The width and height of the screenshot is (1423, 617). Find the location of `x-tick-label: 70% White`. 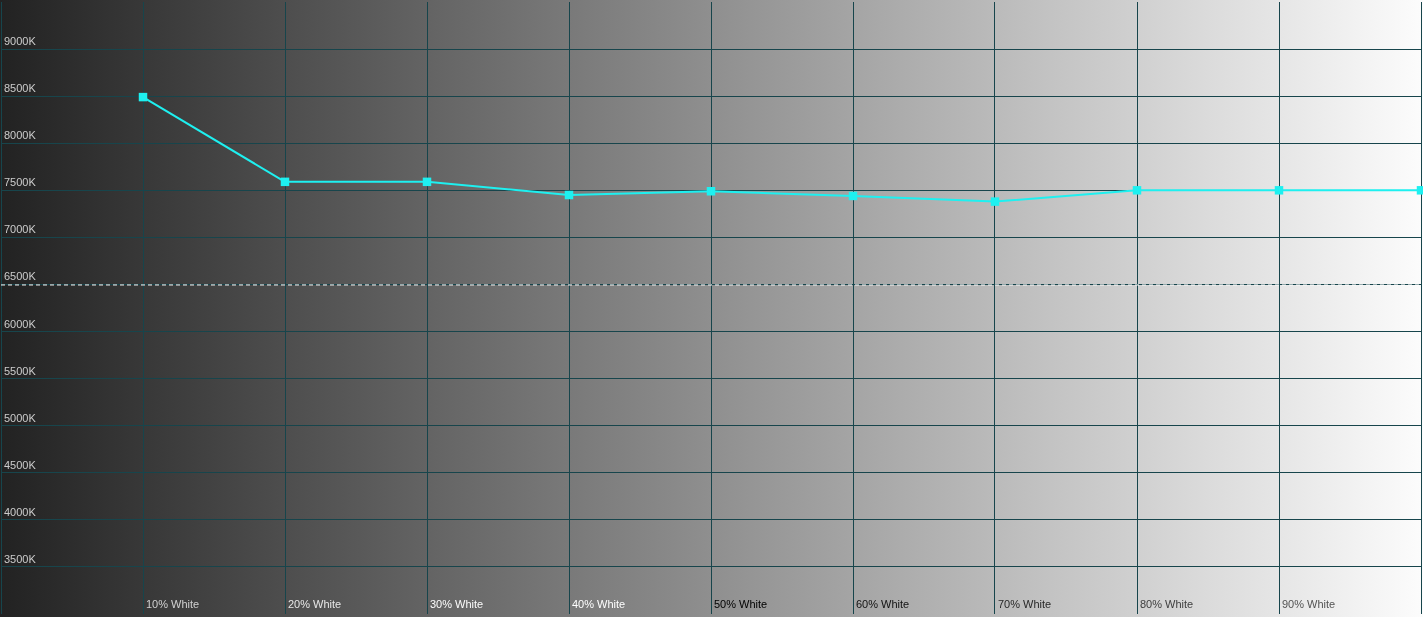

x-tick-label: 70% White is located at coordinates (1025, 604).